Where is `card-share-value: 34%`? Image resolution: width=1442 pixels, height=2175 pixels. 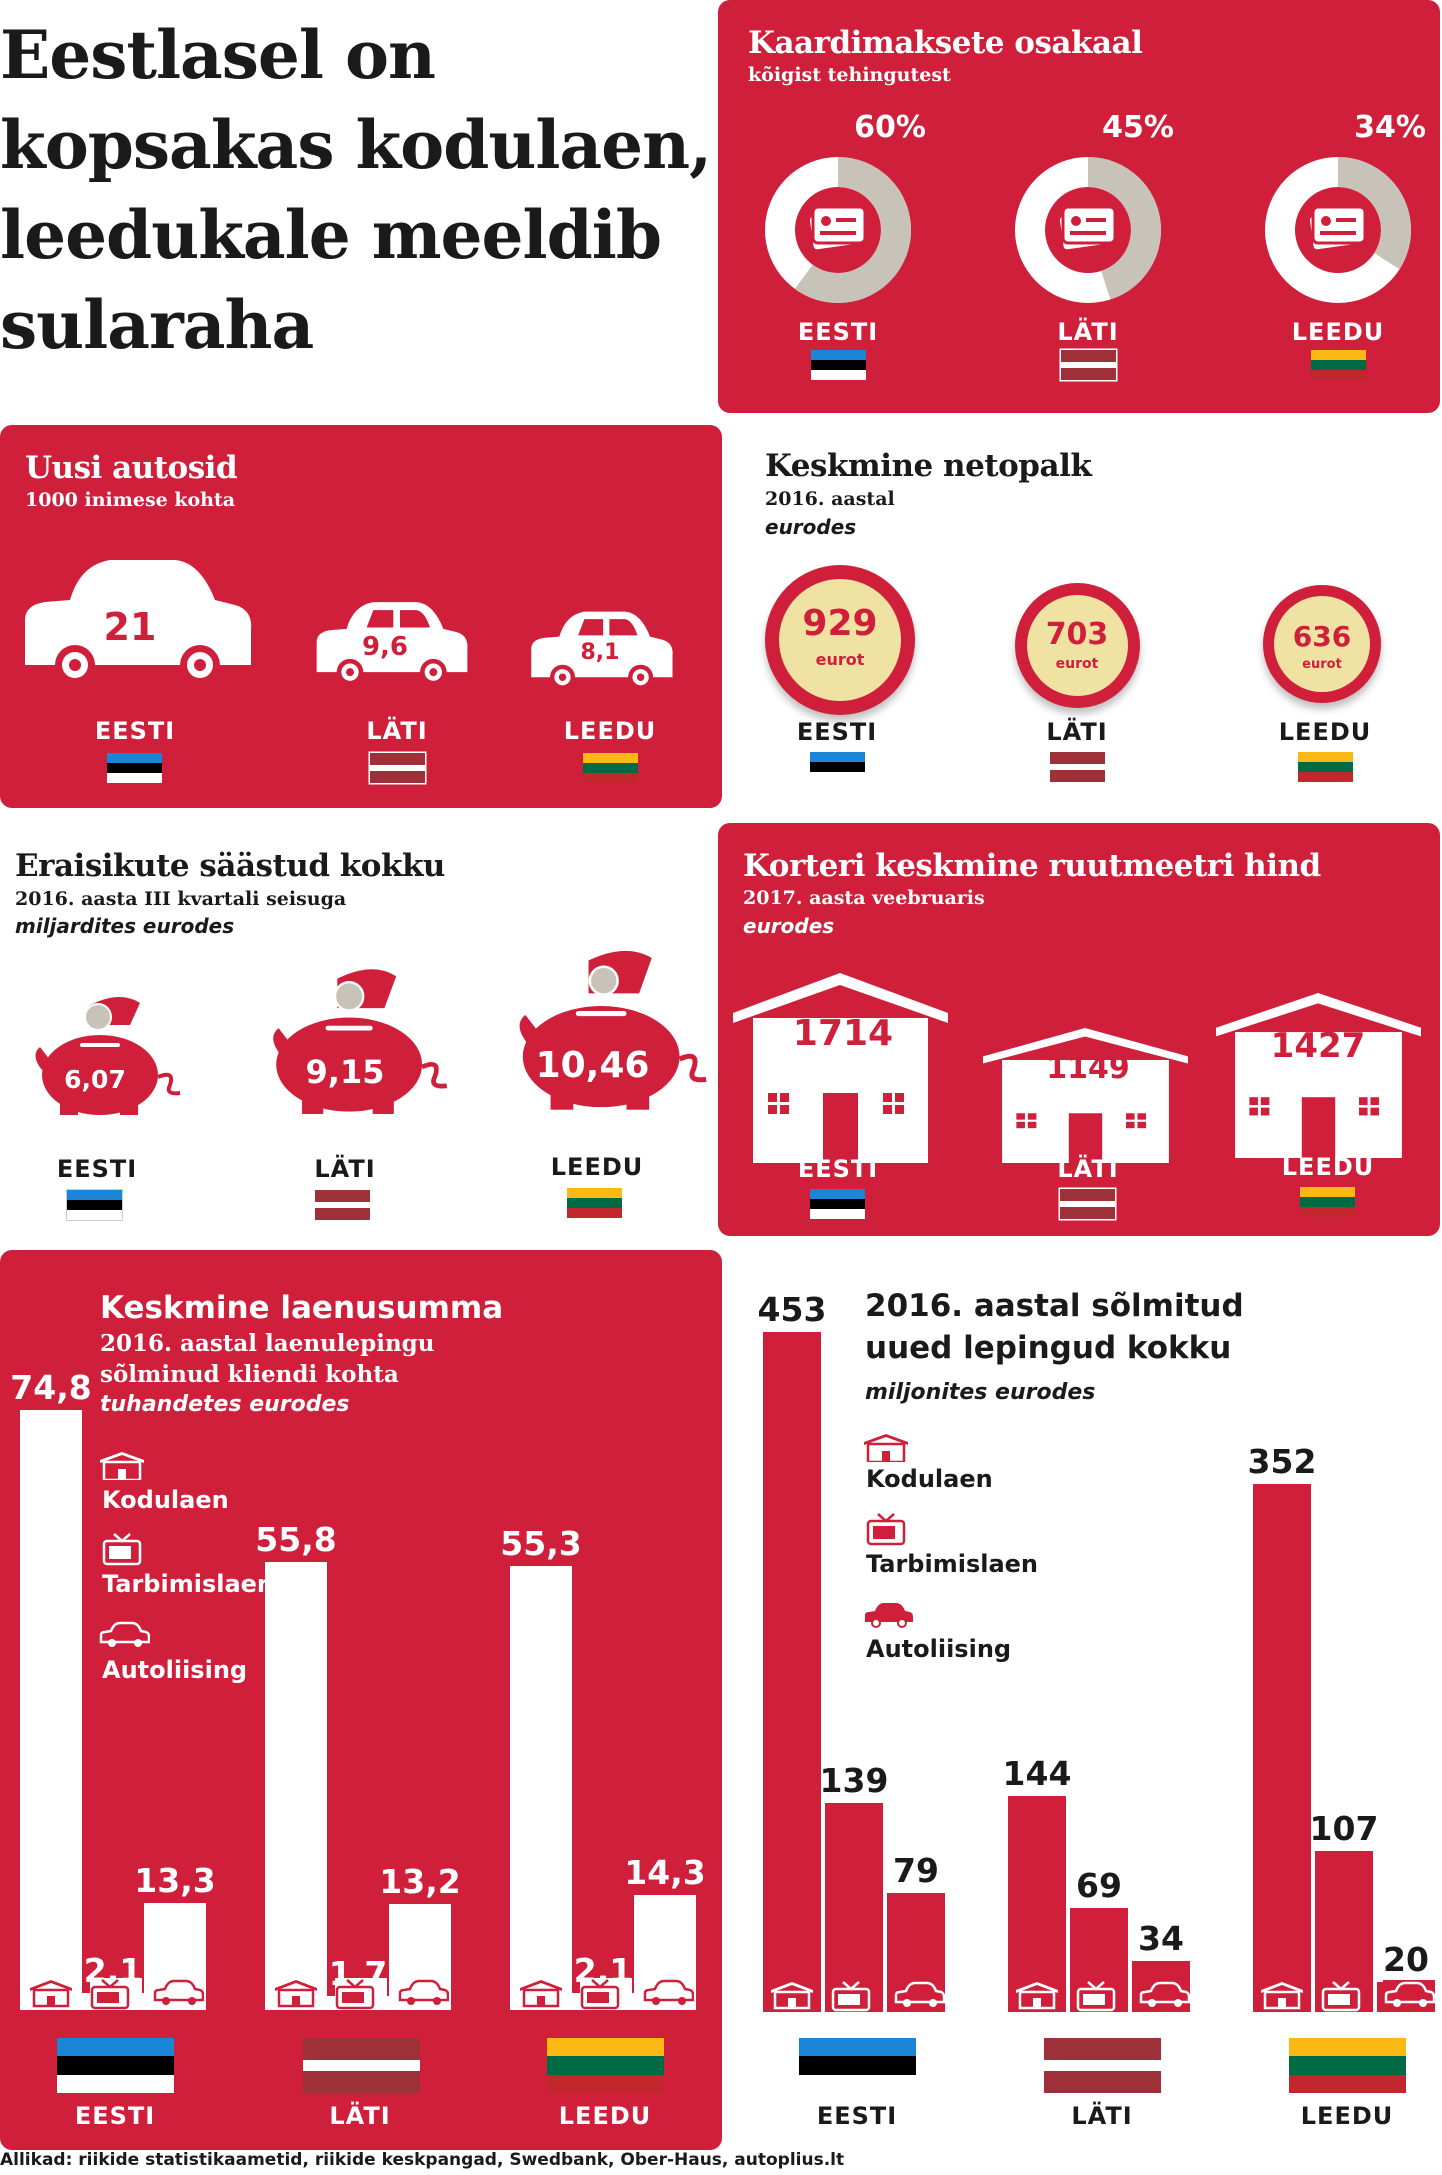 card-share-value: 34% is located at coordinates (1390, 127).